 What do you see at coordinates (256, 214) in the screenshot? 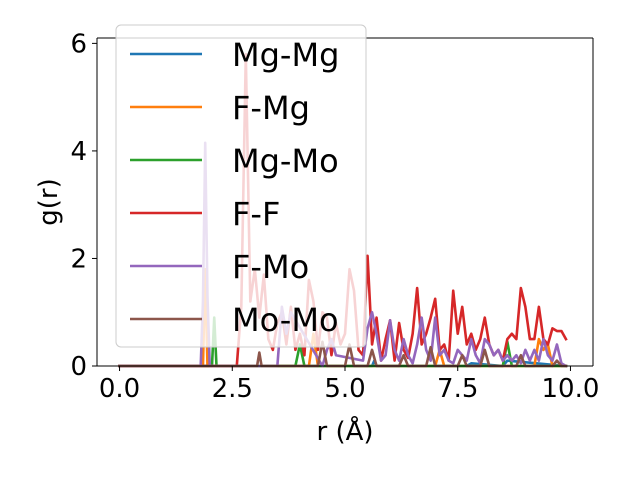
I see `legend-label-f-f: F-F` at bounding box center [256, 214].